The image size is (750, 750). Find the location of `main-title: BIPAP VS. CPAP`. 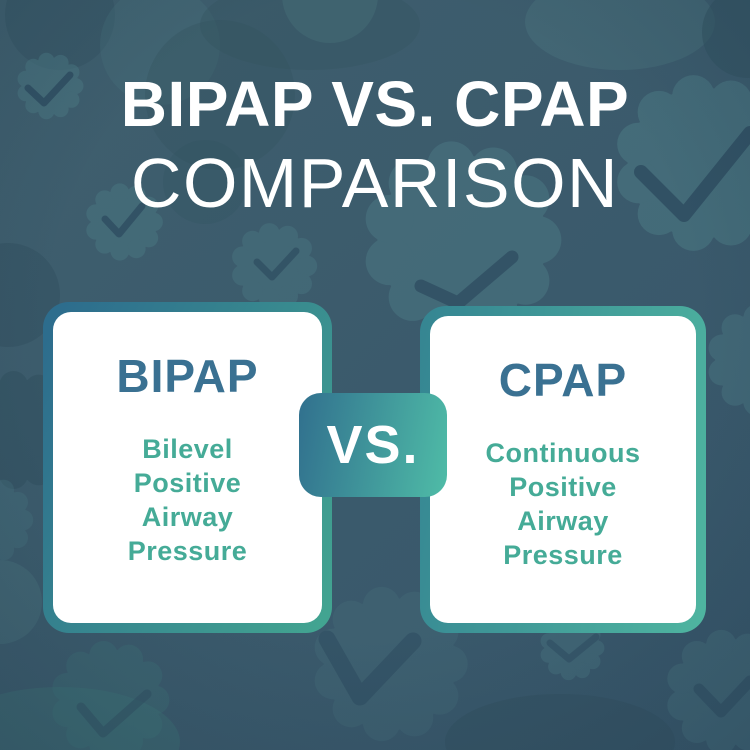

main-title: BIPAP VS. CPAP is located at coordinates (375, 104).